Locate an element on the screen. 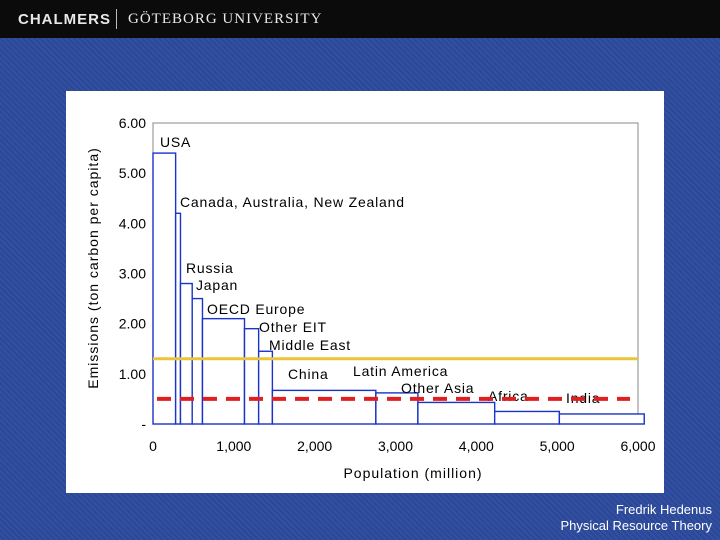 This screenshot has height=540, width=720. region-label: Other Asia is located at coordinates (437, 388).